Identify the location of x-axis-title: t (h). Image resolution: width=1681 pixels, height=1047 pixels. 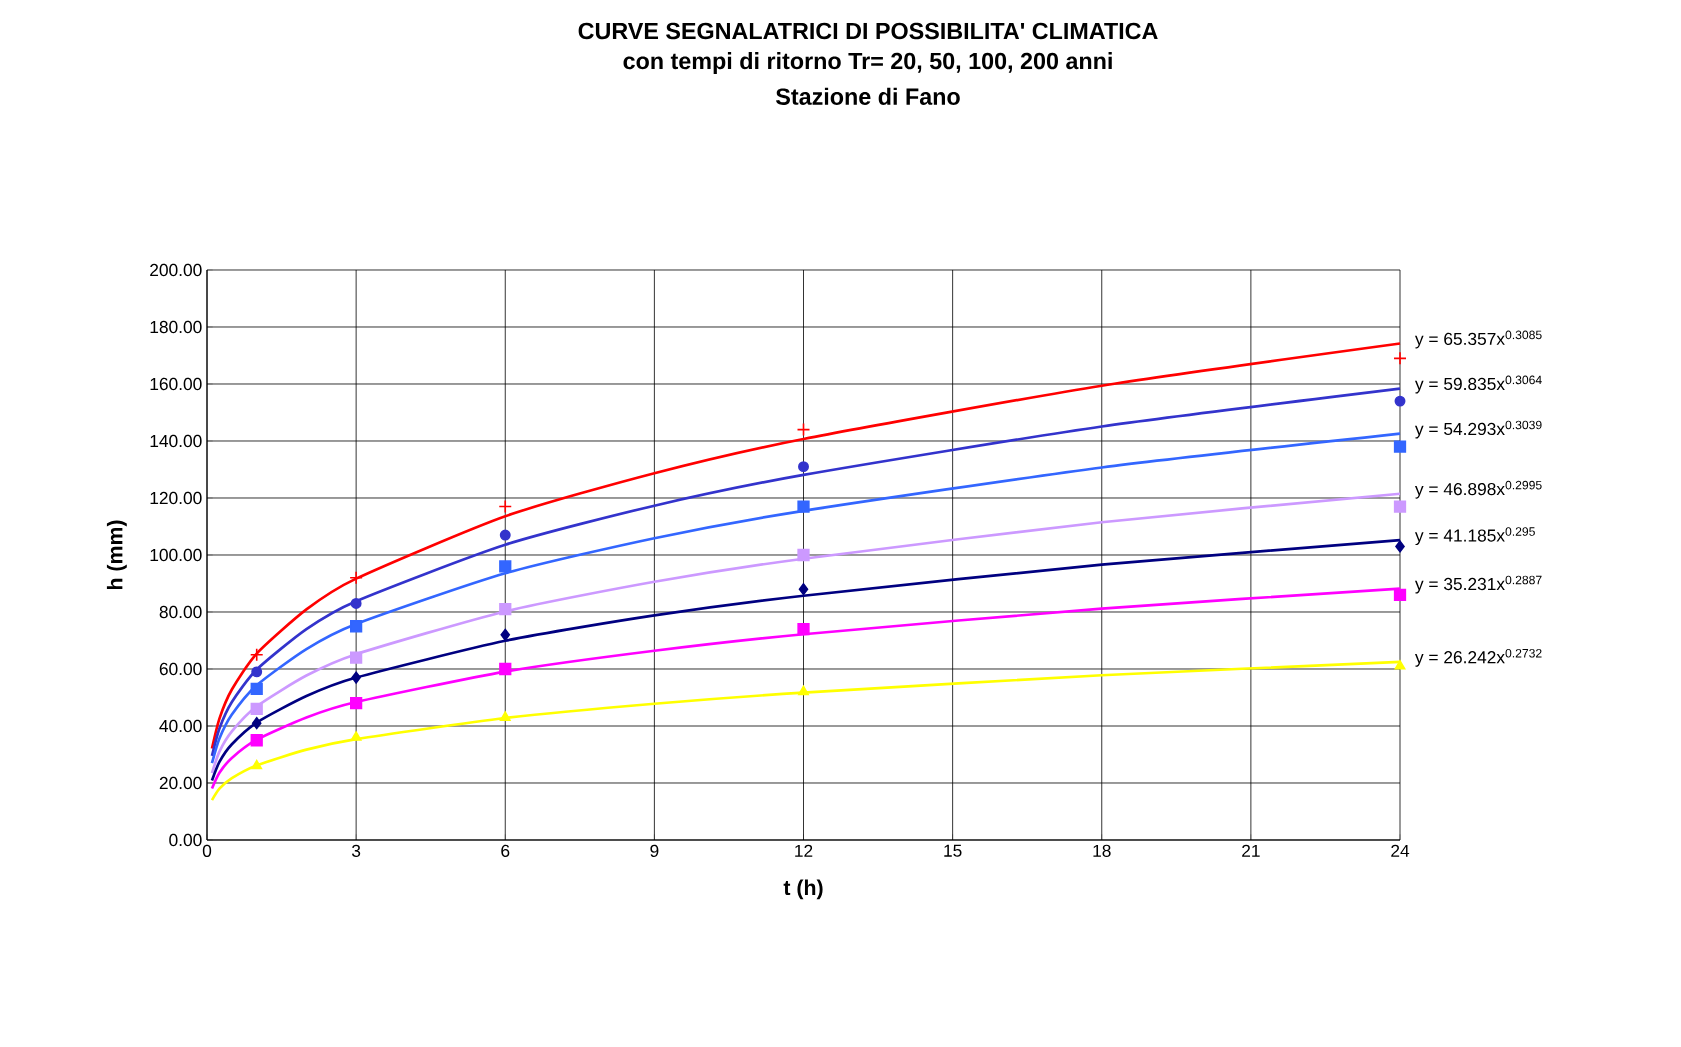
(803, 889).